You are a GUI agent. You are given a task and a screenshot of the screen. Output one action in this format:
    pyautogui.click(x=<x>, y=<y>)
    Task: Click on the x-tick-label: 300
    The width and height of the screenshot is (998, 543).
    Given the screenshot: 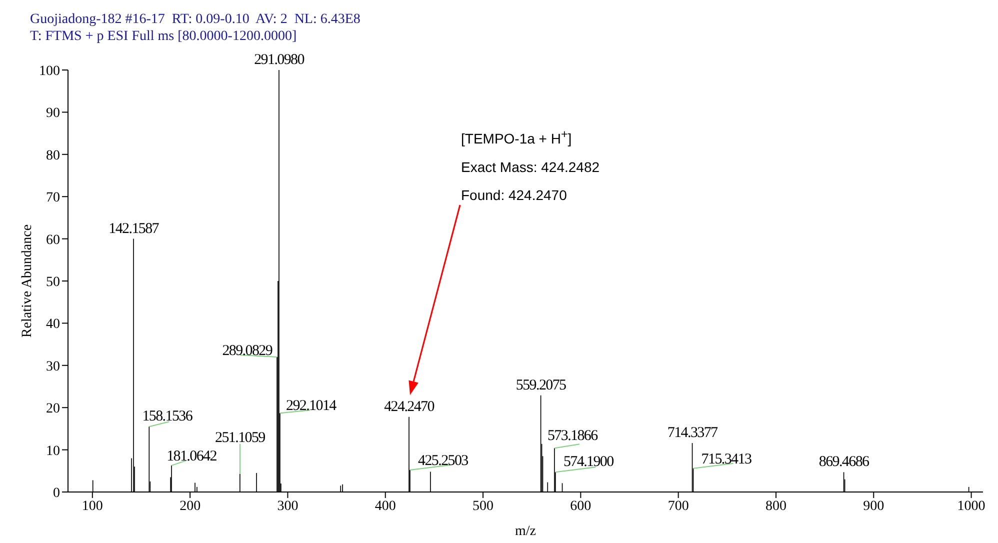 What is the action you would take?
    pyautogui.click(x=287, y=506)
    